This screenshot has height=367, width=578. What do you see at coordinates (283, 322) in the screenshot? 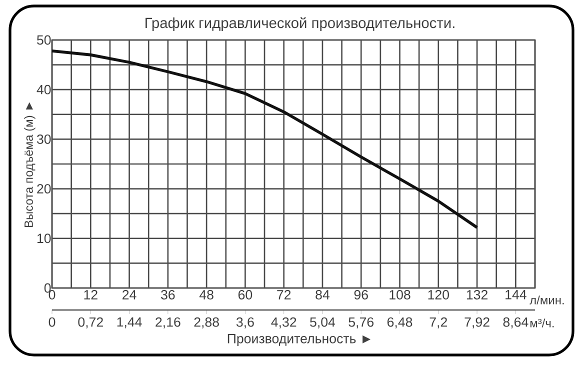
I see `x2-tick-label: 4,32` at bounding box center [283, 322].